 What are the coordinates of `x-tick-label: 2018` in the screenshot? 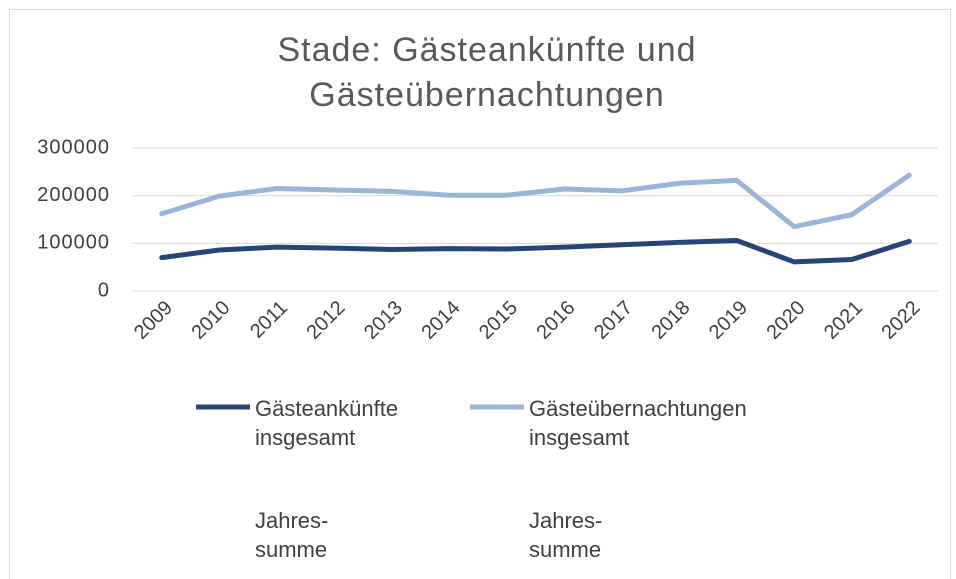 It's located at (670, 320).